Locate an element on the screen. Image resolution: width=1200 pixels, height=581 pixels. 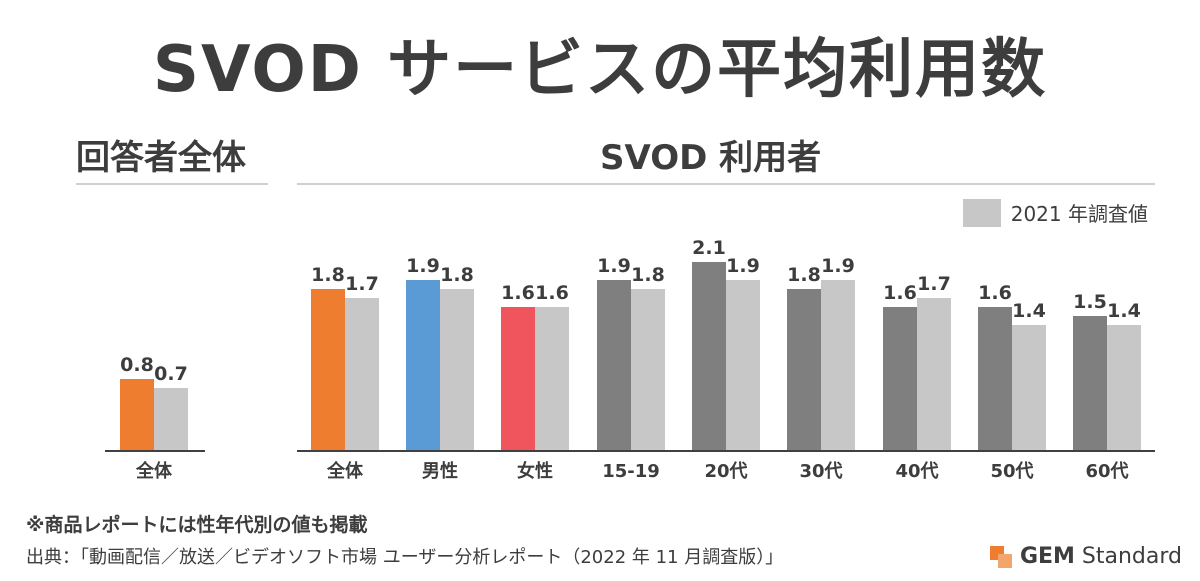
chart-legend: 2021 年調査値 is located at coordinates (1055, 212).